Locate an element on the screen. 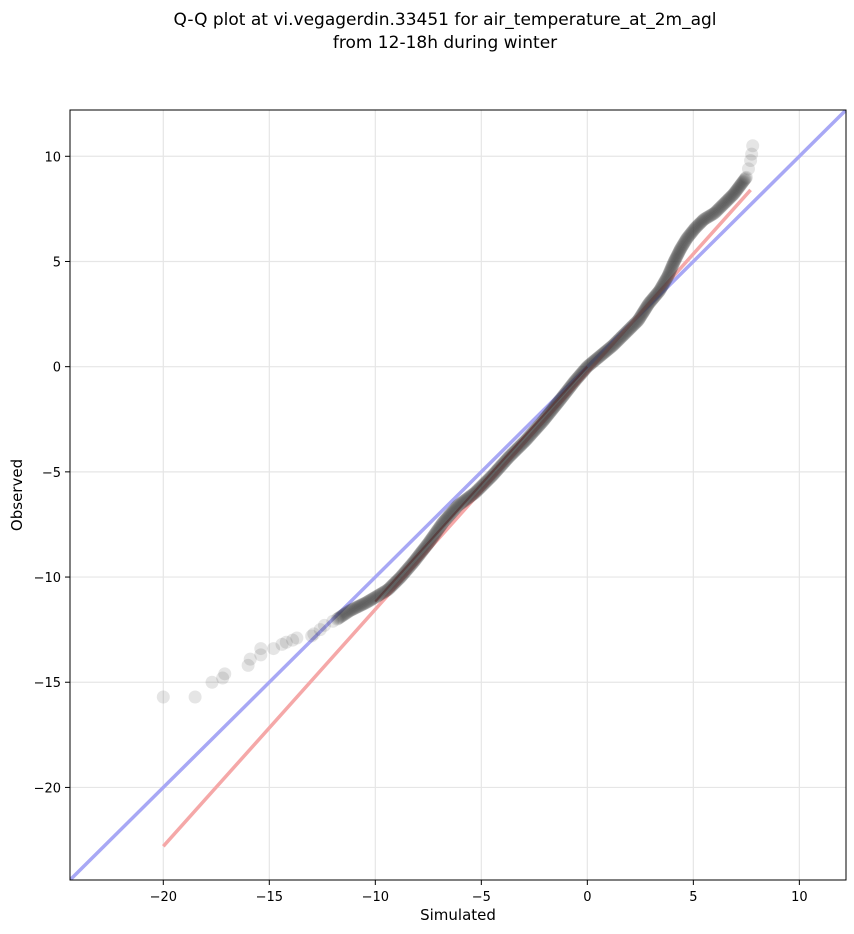  y-tick-label: −5 is located at coordinates (51, 473).